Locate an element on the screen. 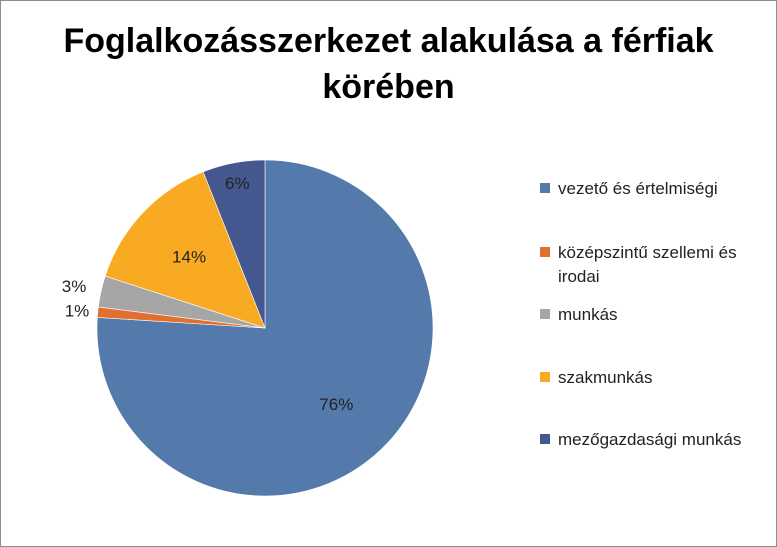  legend-item-mezogazdasagi: mezőgazdasági munkás is located at coordinates (655, 440).